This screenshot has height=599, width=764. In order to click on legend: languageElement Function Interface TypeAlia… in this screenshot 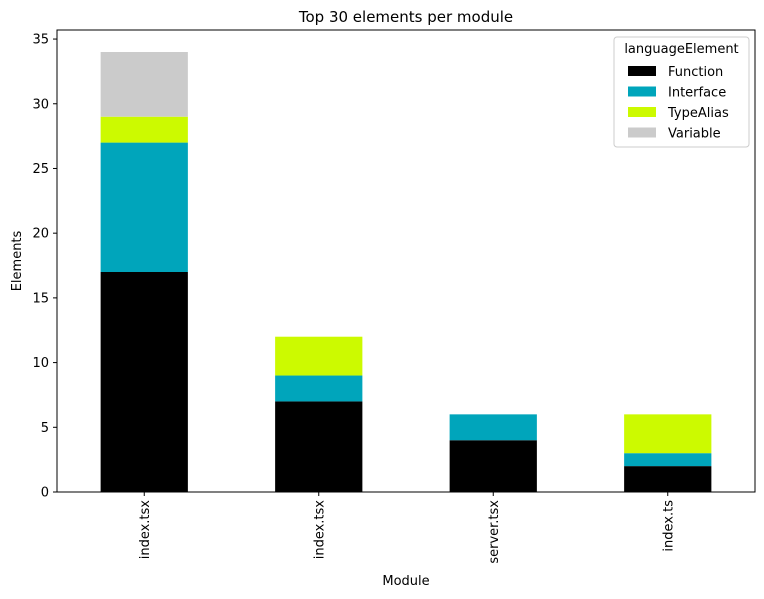, I will do `click(681, 92)`.